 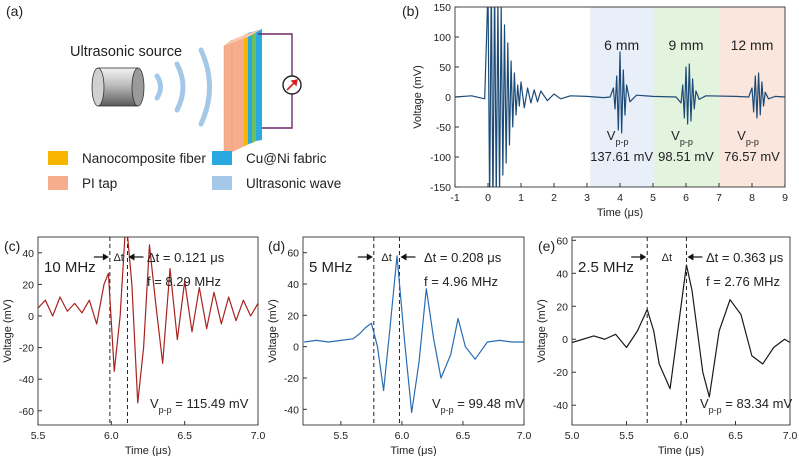 I want to click on vpp-label: Vp-p = 115.49 mV, so click(x=199, y=405).